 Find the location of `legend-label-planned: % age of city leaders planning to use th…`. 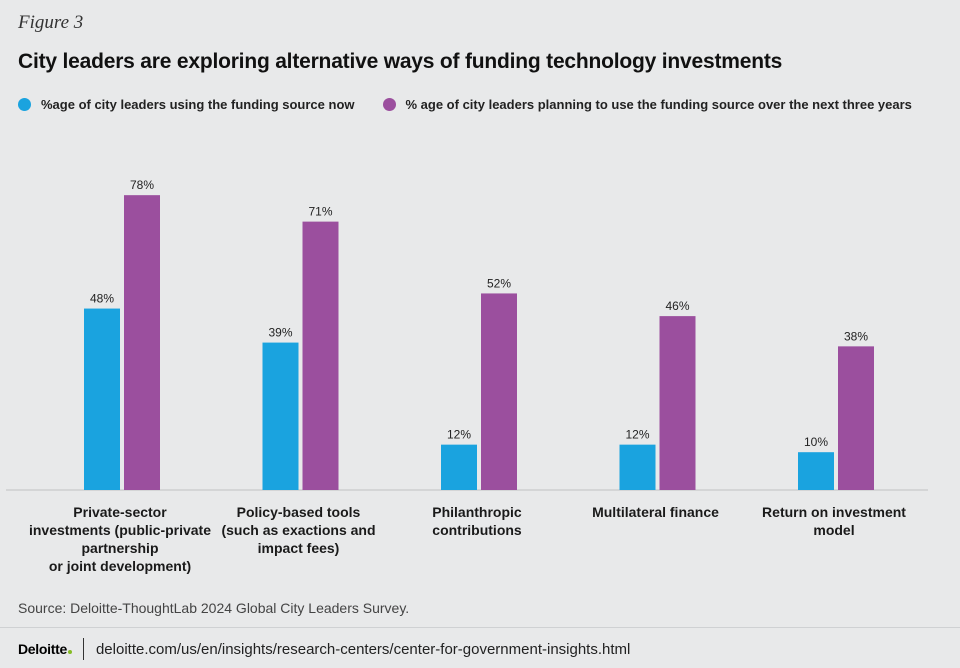

legend-label-planned: % age of city leaders planning to use th… is located at coordinates (658, 104).